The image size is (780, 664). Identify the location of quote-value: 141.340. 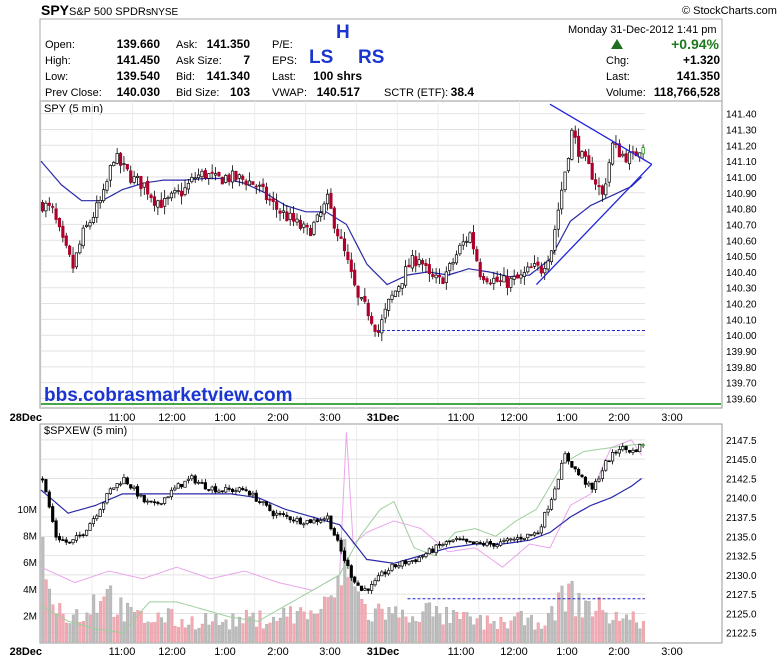
(229, 76).